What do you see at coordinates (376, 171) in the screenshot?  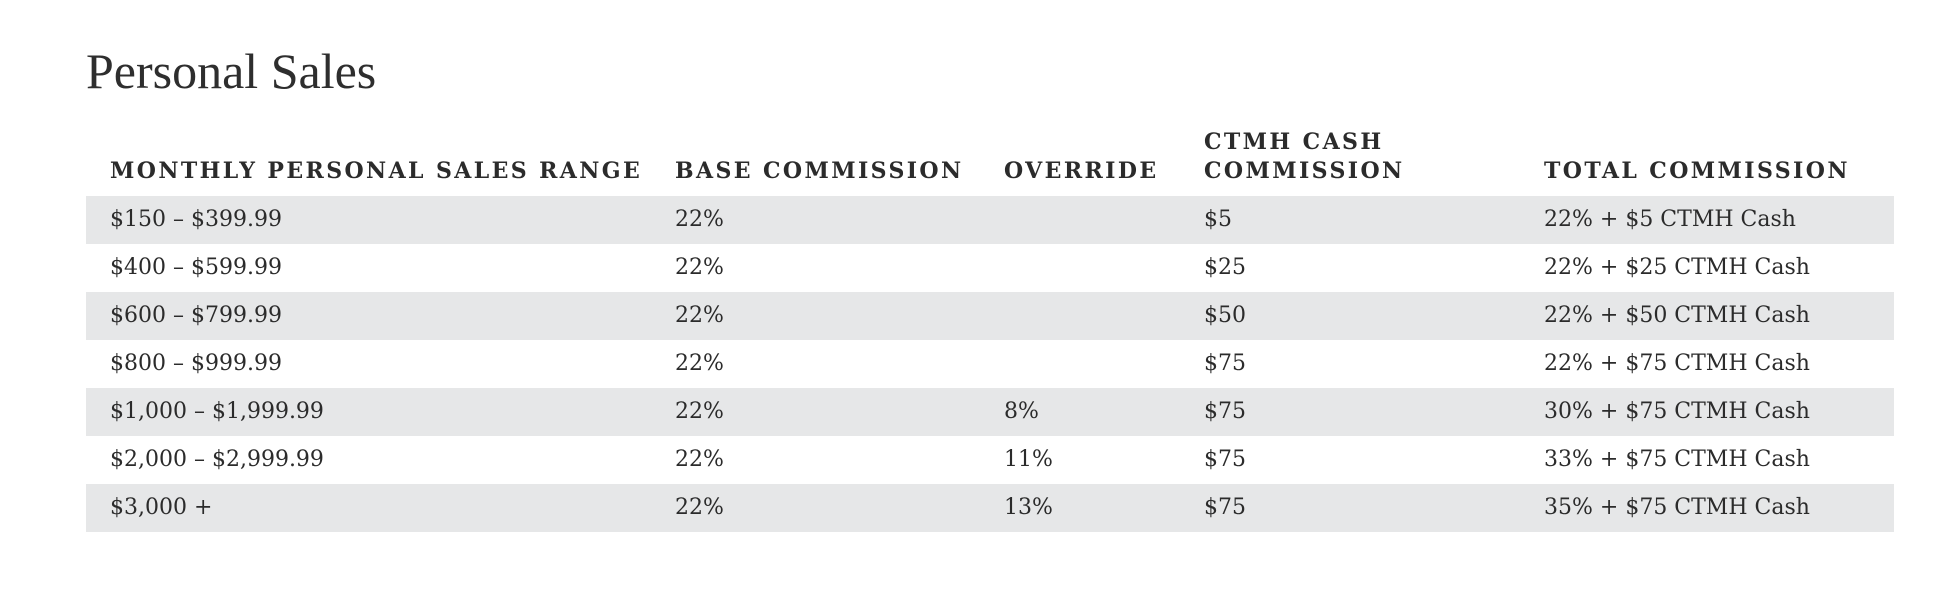 I see `column-header-sales-range: MONTHLY PERSONAL SALES RANGE` at bounding box center [376, 171].